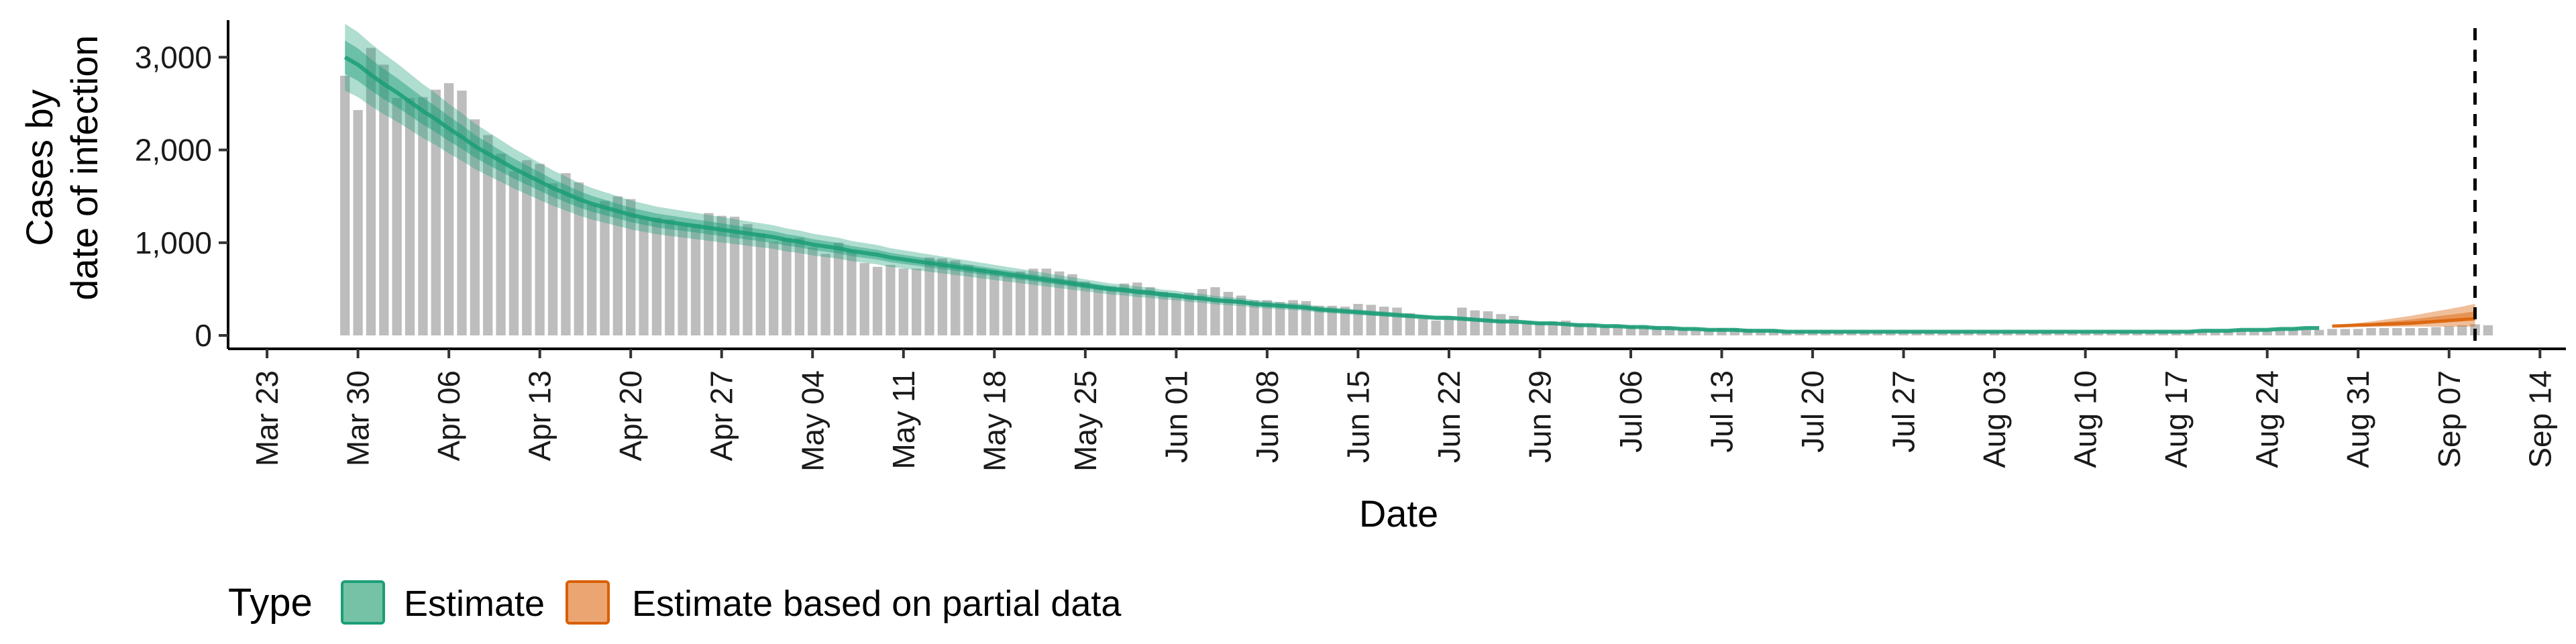 The image size is (2576, 644). Describe the element at coordinates (1398, 513) in the screenshot. I see `x-axis-title: Date` at that location.